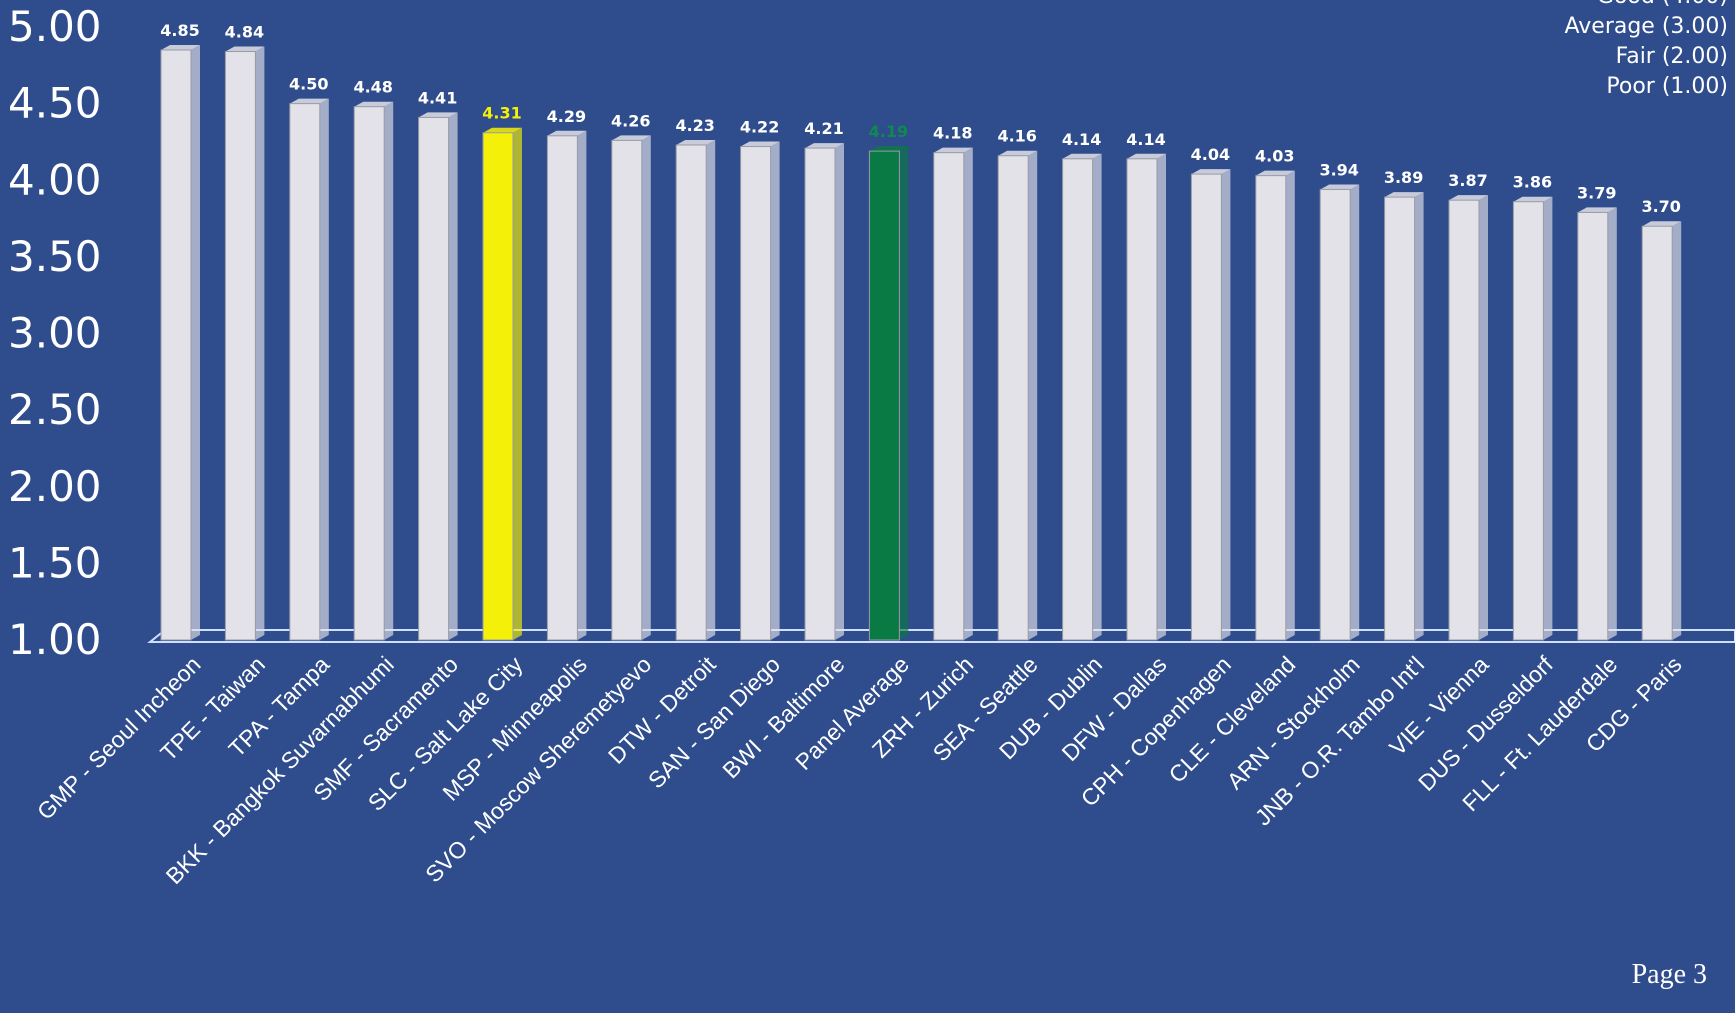 The height and width of the screenshot is (1013, 1735). Describe the element at coordinates (179, 30) in the screenshot. I see `value-label: 4.85` at that location.